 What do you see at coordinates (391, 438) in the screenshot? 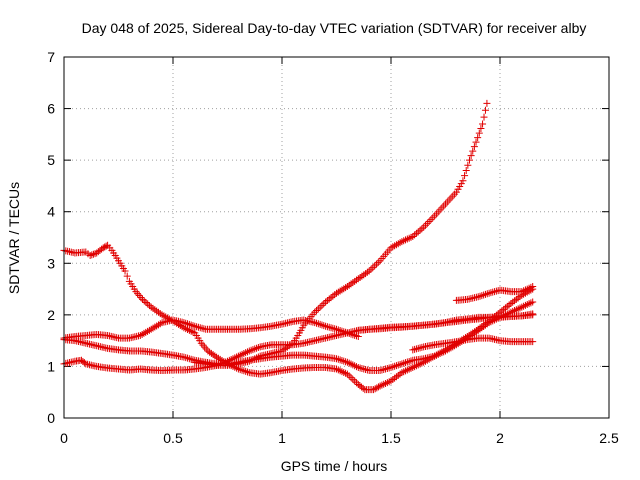
I see `x-tick-label: 1.5` at bounding box center [391, 438].